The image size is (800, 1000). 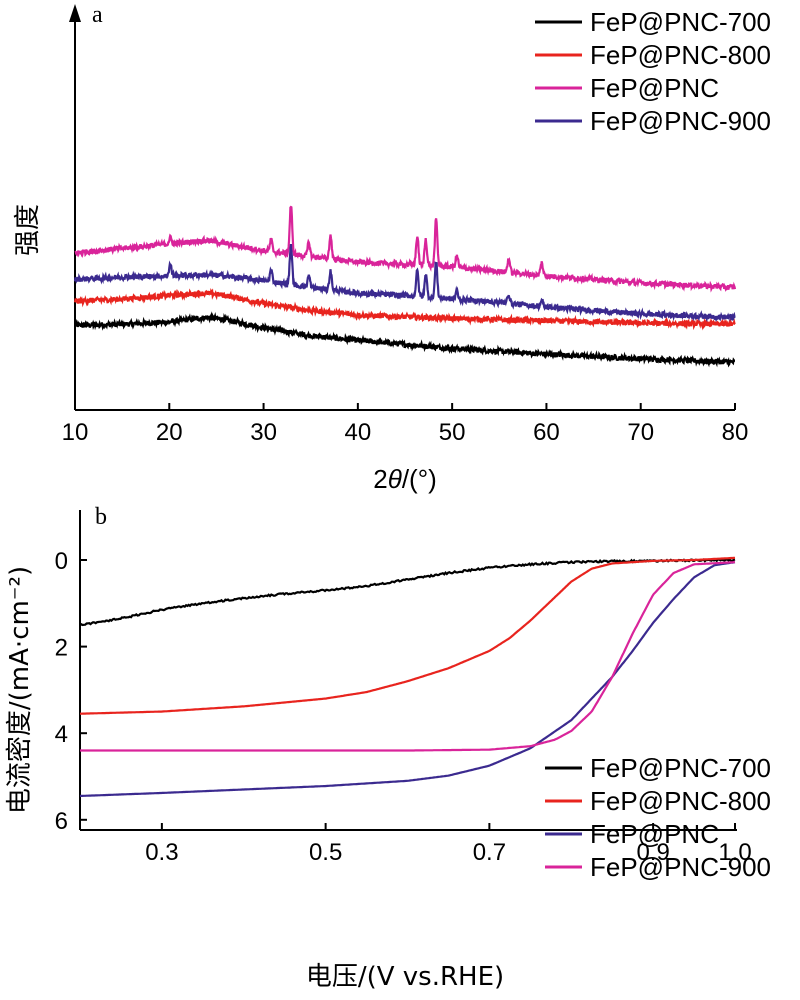 What do you see at coordinates (20, 690) in the screenshot?
I see `panel-b-y-axis-label: 电流密度/(mA·cm⁻²)` at bounding box center [20, 690].